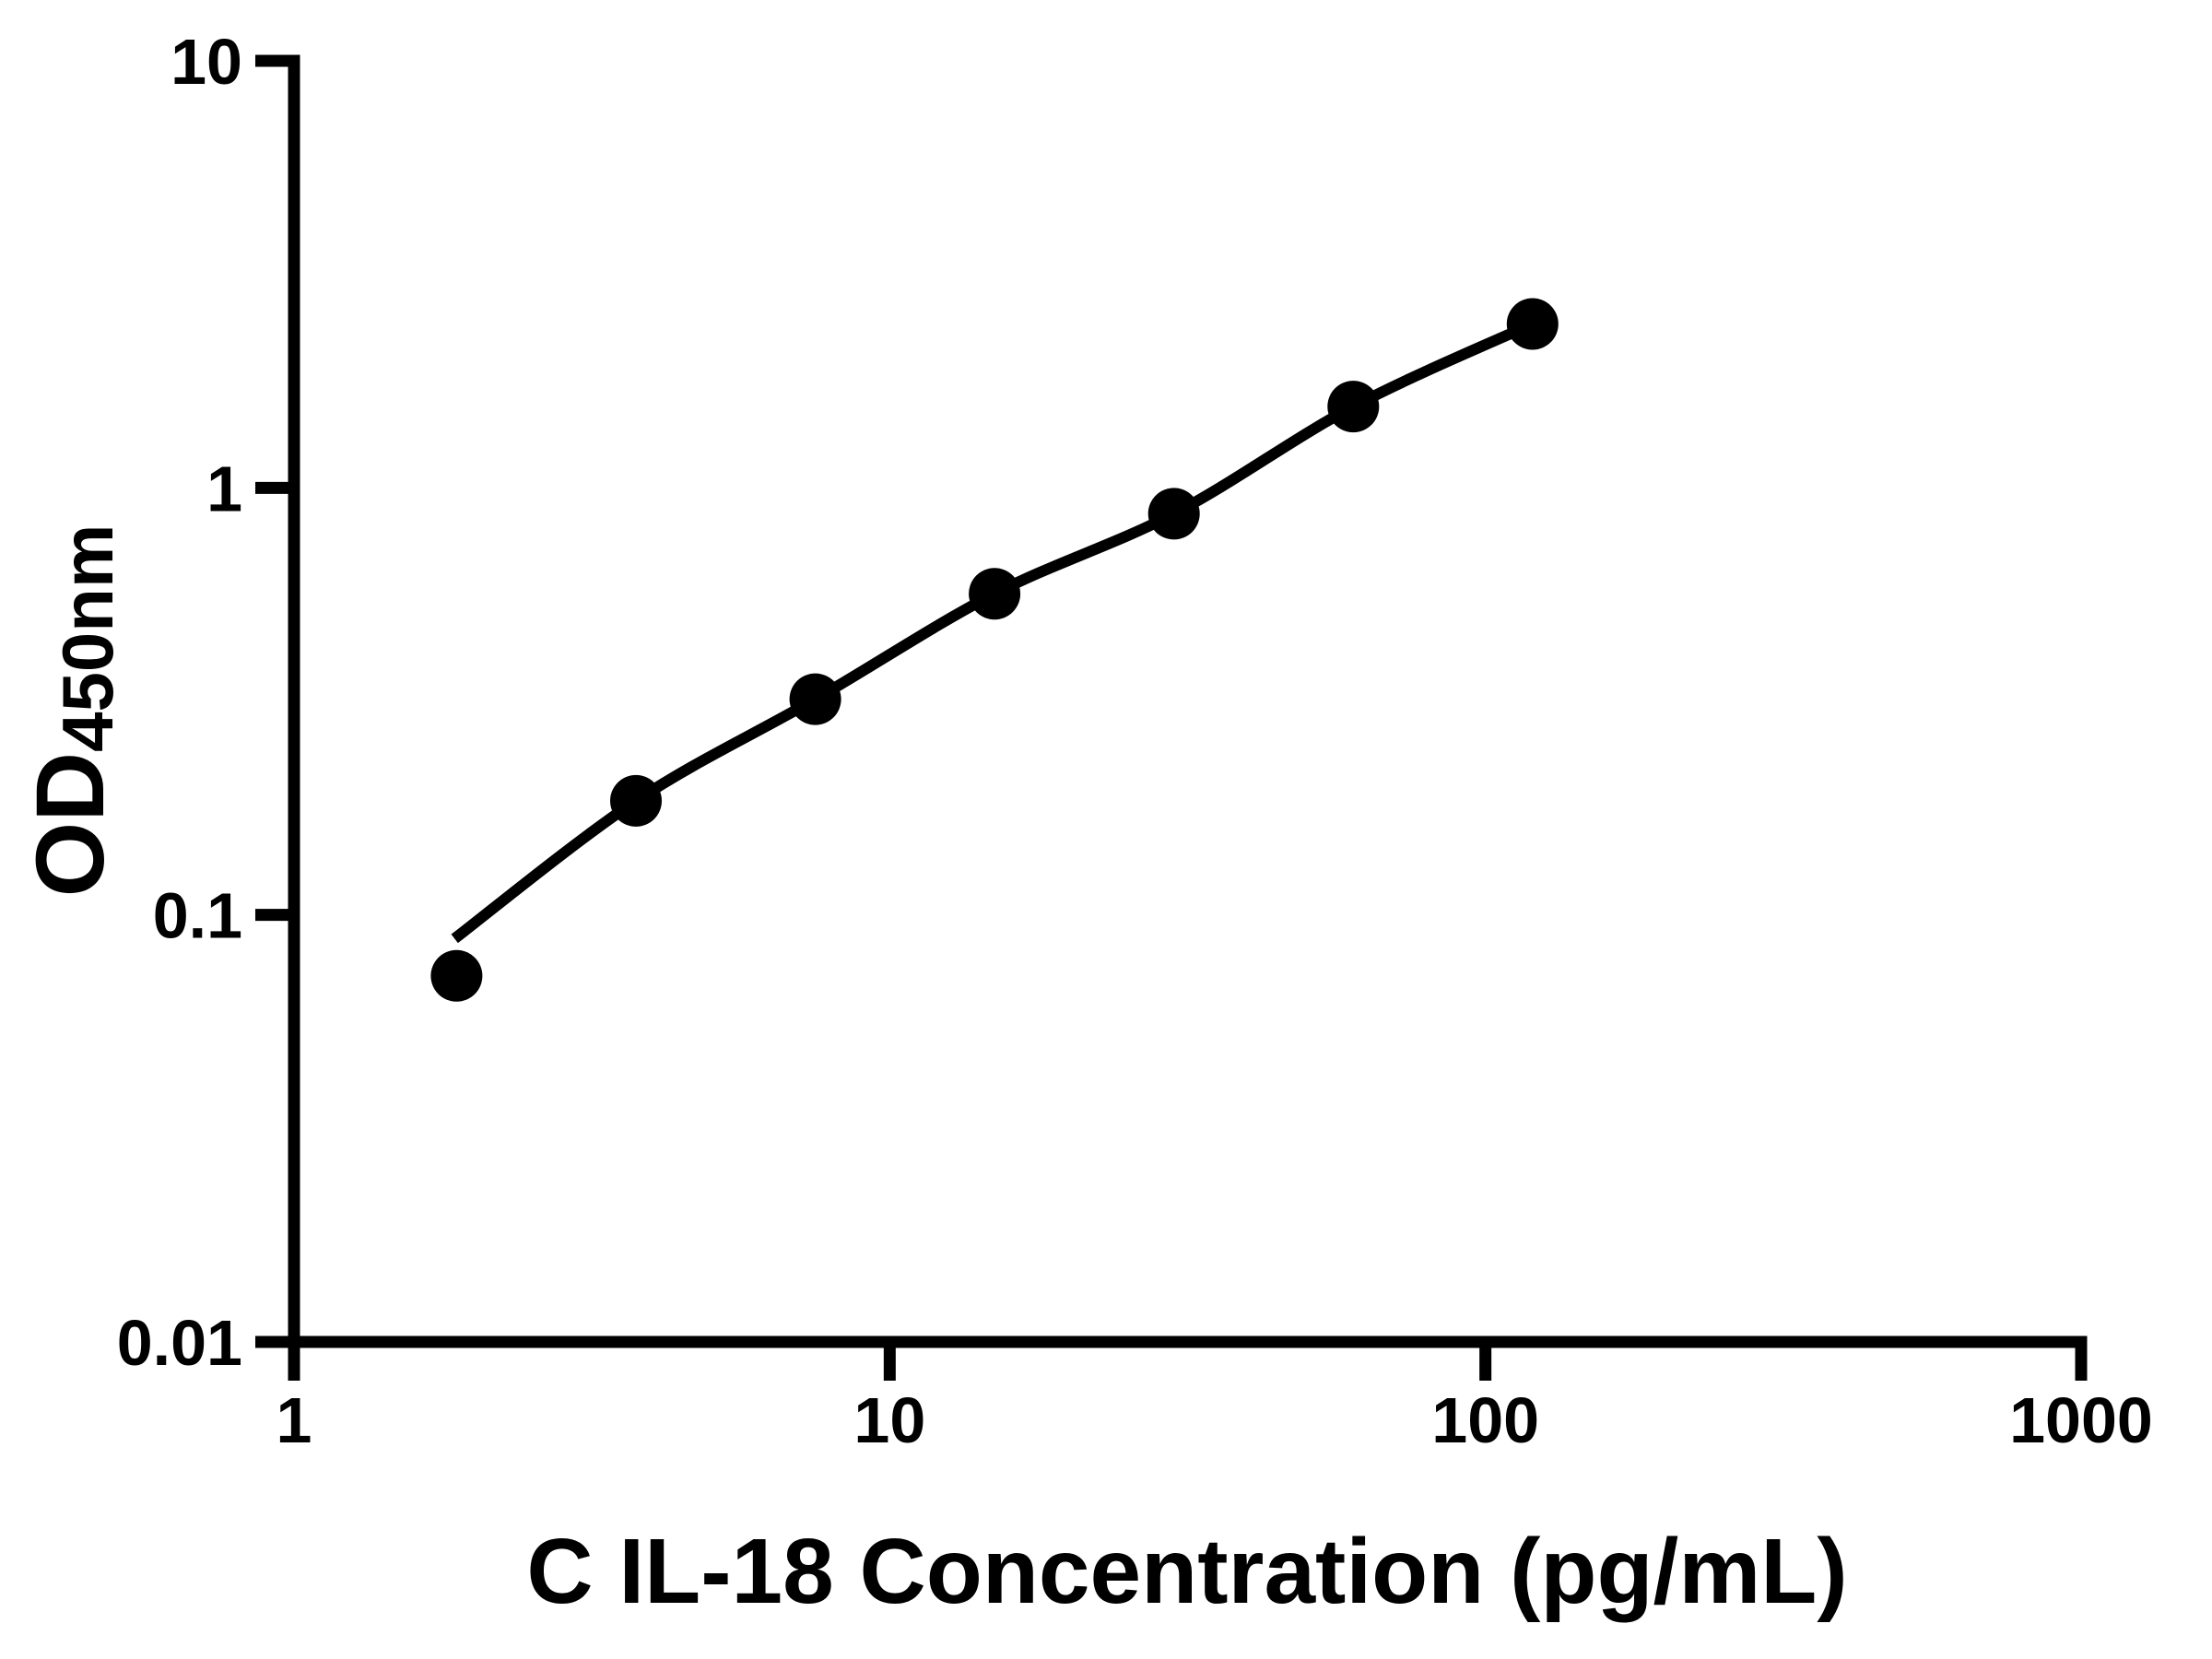 This screenshot has height=1659, width=2212. I want to click on y-tick-label: 1, so click(224, 488).